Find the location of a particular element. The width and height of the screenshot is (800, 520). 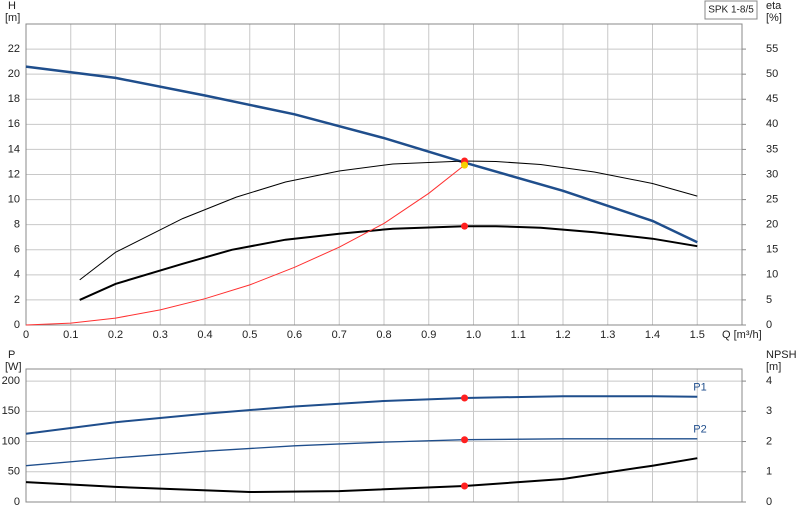

y-tick-label: 16 is located at coordinates (14, 124).